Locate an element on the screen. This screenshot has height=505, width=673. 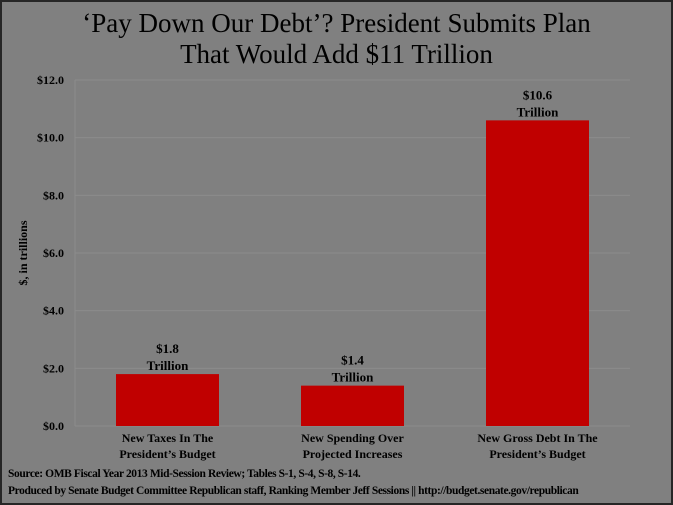
y-tick-label: $10.0 is located at coordinates (50, 138).